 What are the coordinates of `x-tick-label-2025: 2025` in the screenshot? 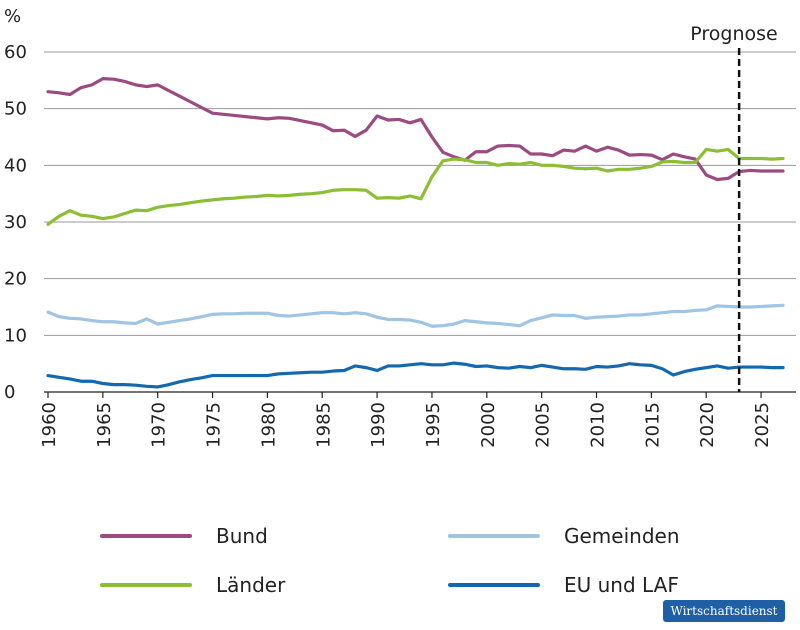 It's located at (762, 425).